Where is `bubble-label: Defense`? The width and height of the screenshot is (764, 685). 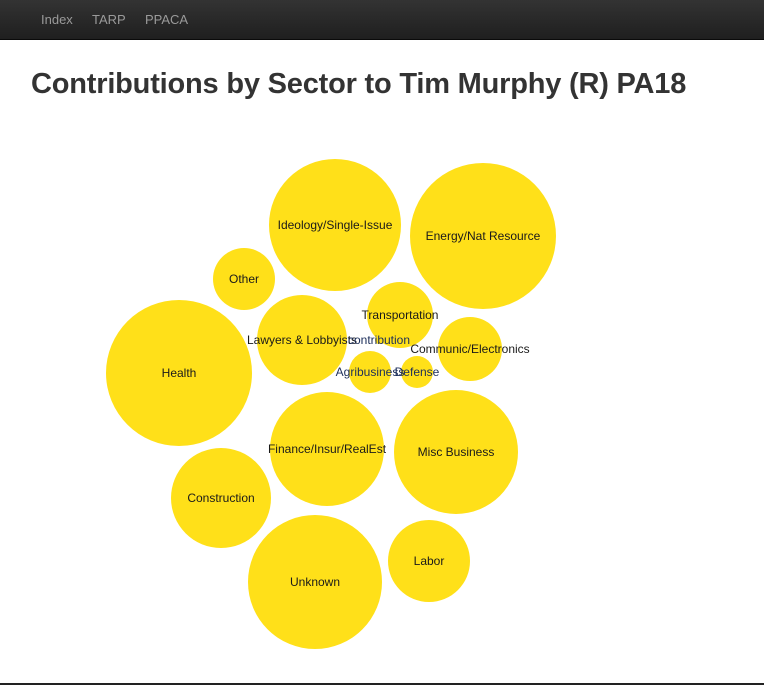
bubble-label: Defense is located at coordinates (417, 372).